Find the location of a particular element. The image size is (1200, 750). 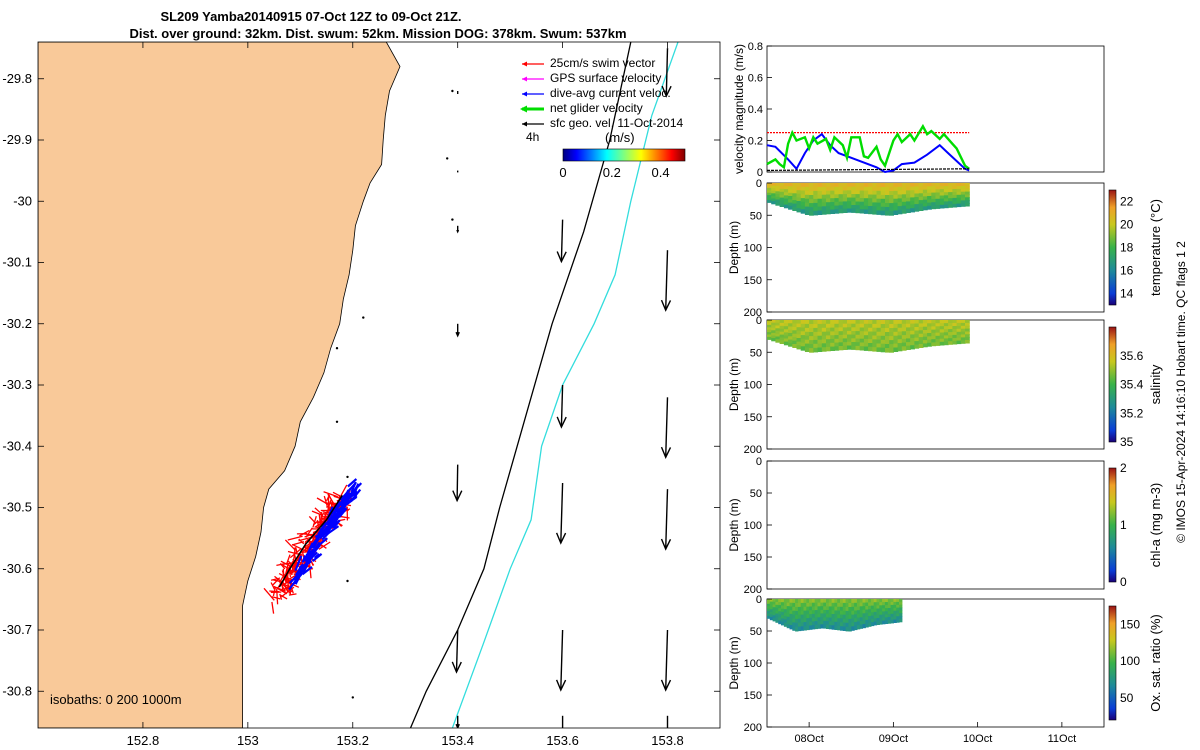

section-ylabel: Depth (m) is located at coordinates (734, 384).